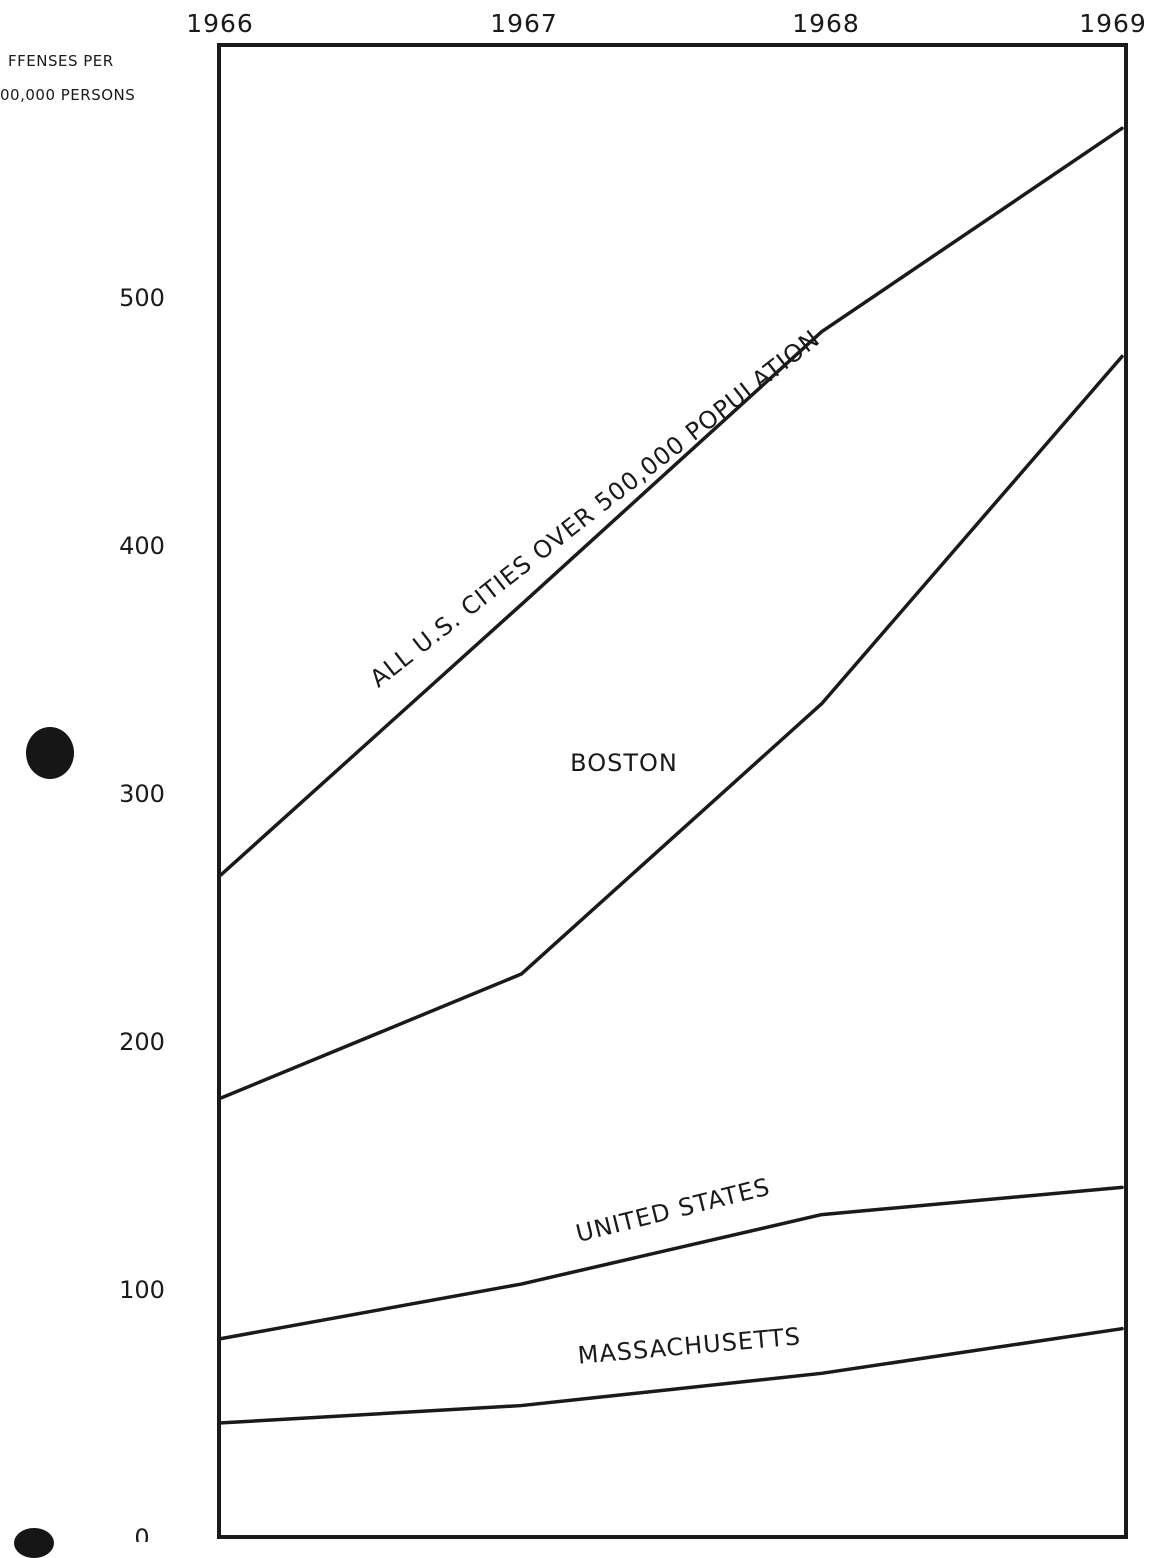  What do you see at coordinates (142, 298) in the screenshot?
I see `y-tick-label: 500` at bounding box center [142, 298].